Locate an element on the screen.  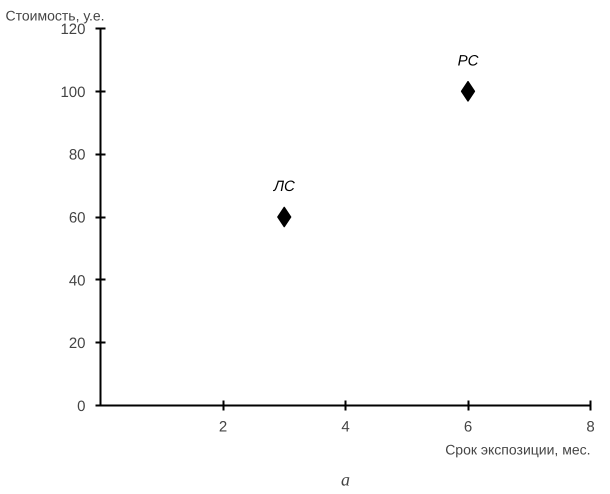
annotation: РС is located at coordinates (468, 61).